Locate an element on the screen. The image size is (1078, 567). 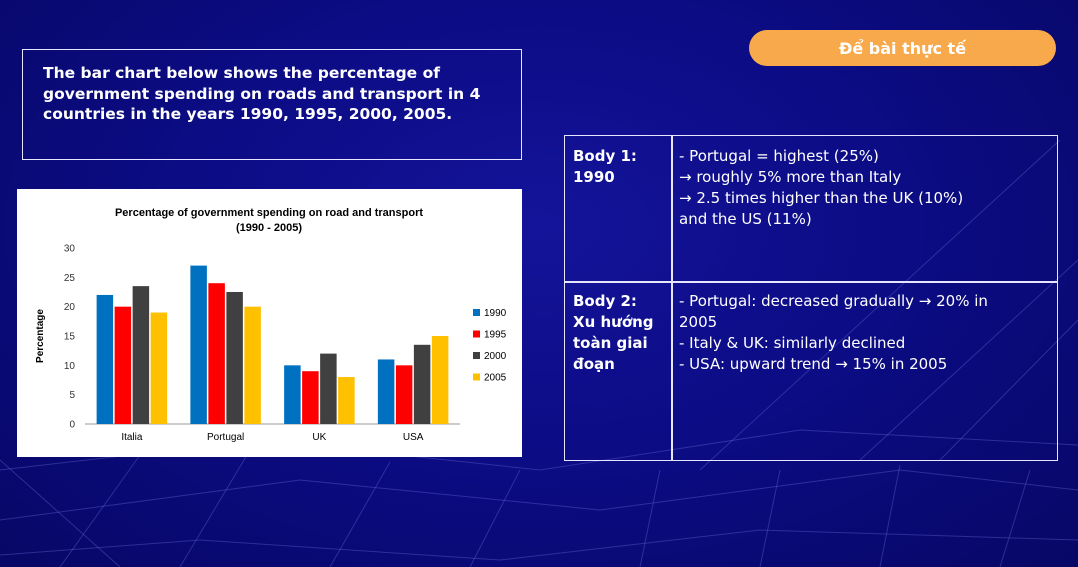
legend-swatch-1990 is located at coordinates (476, 312).